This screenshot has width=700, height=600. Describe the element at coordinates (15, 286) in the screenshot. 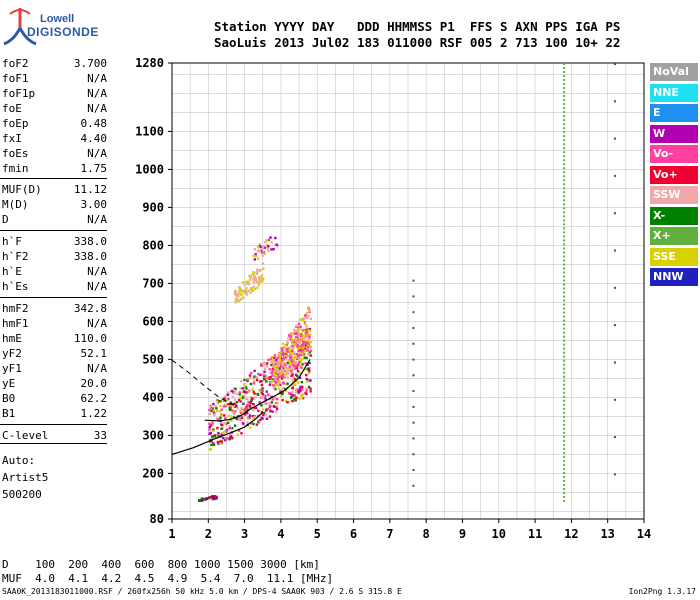

I see `param-name: h`Es` at that location.